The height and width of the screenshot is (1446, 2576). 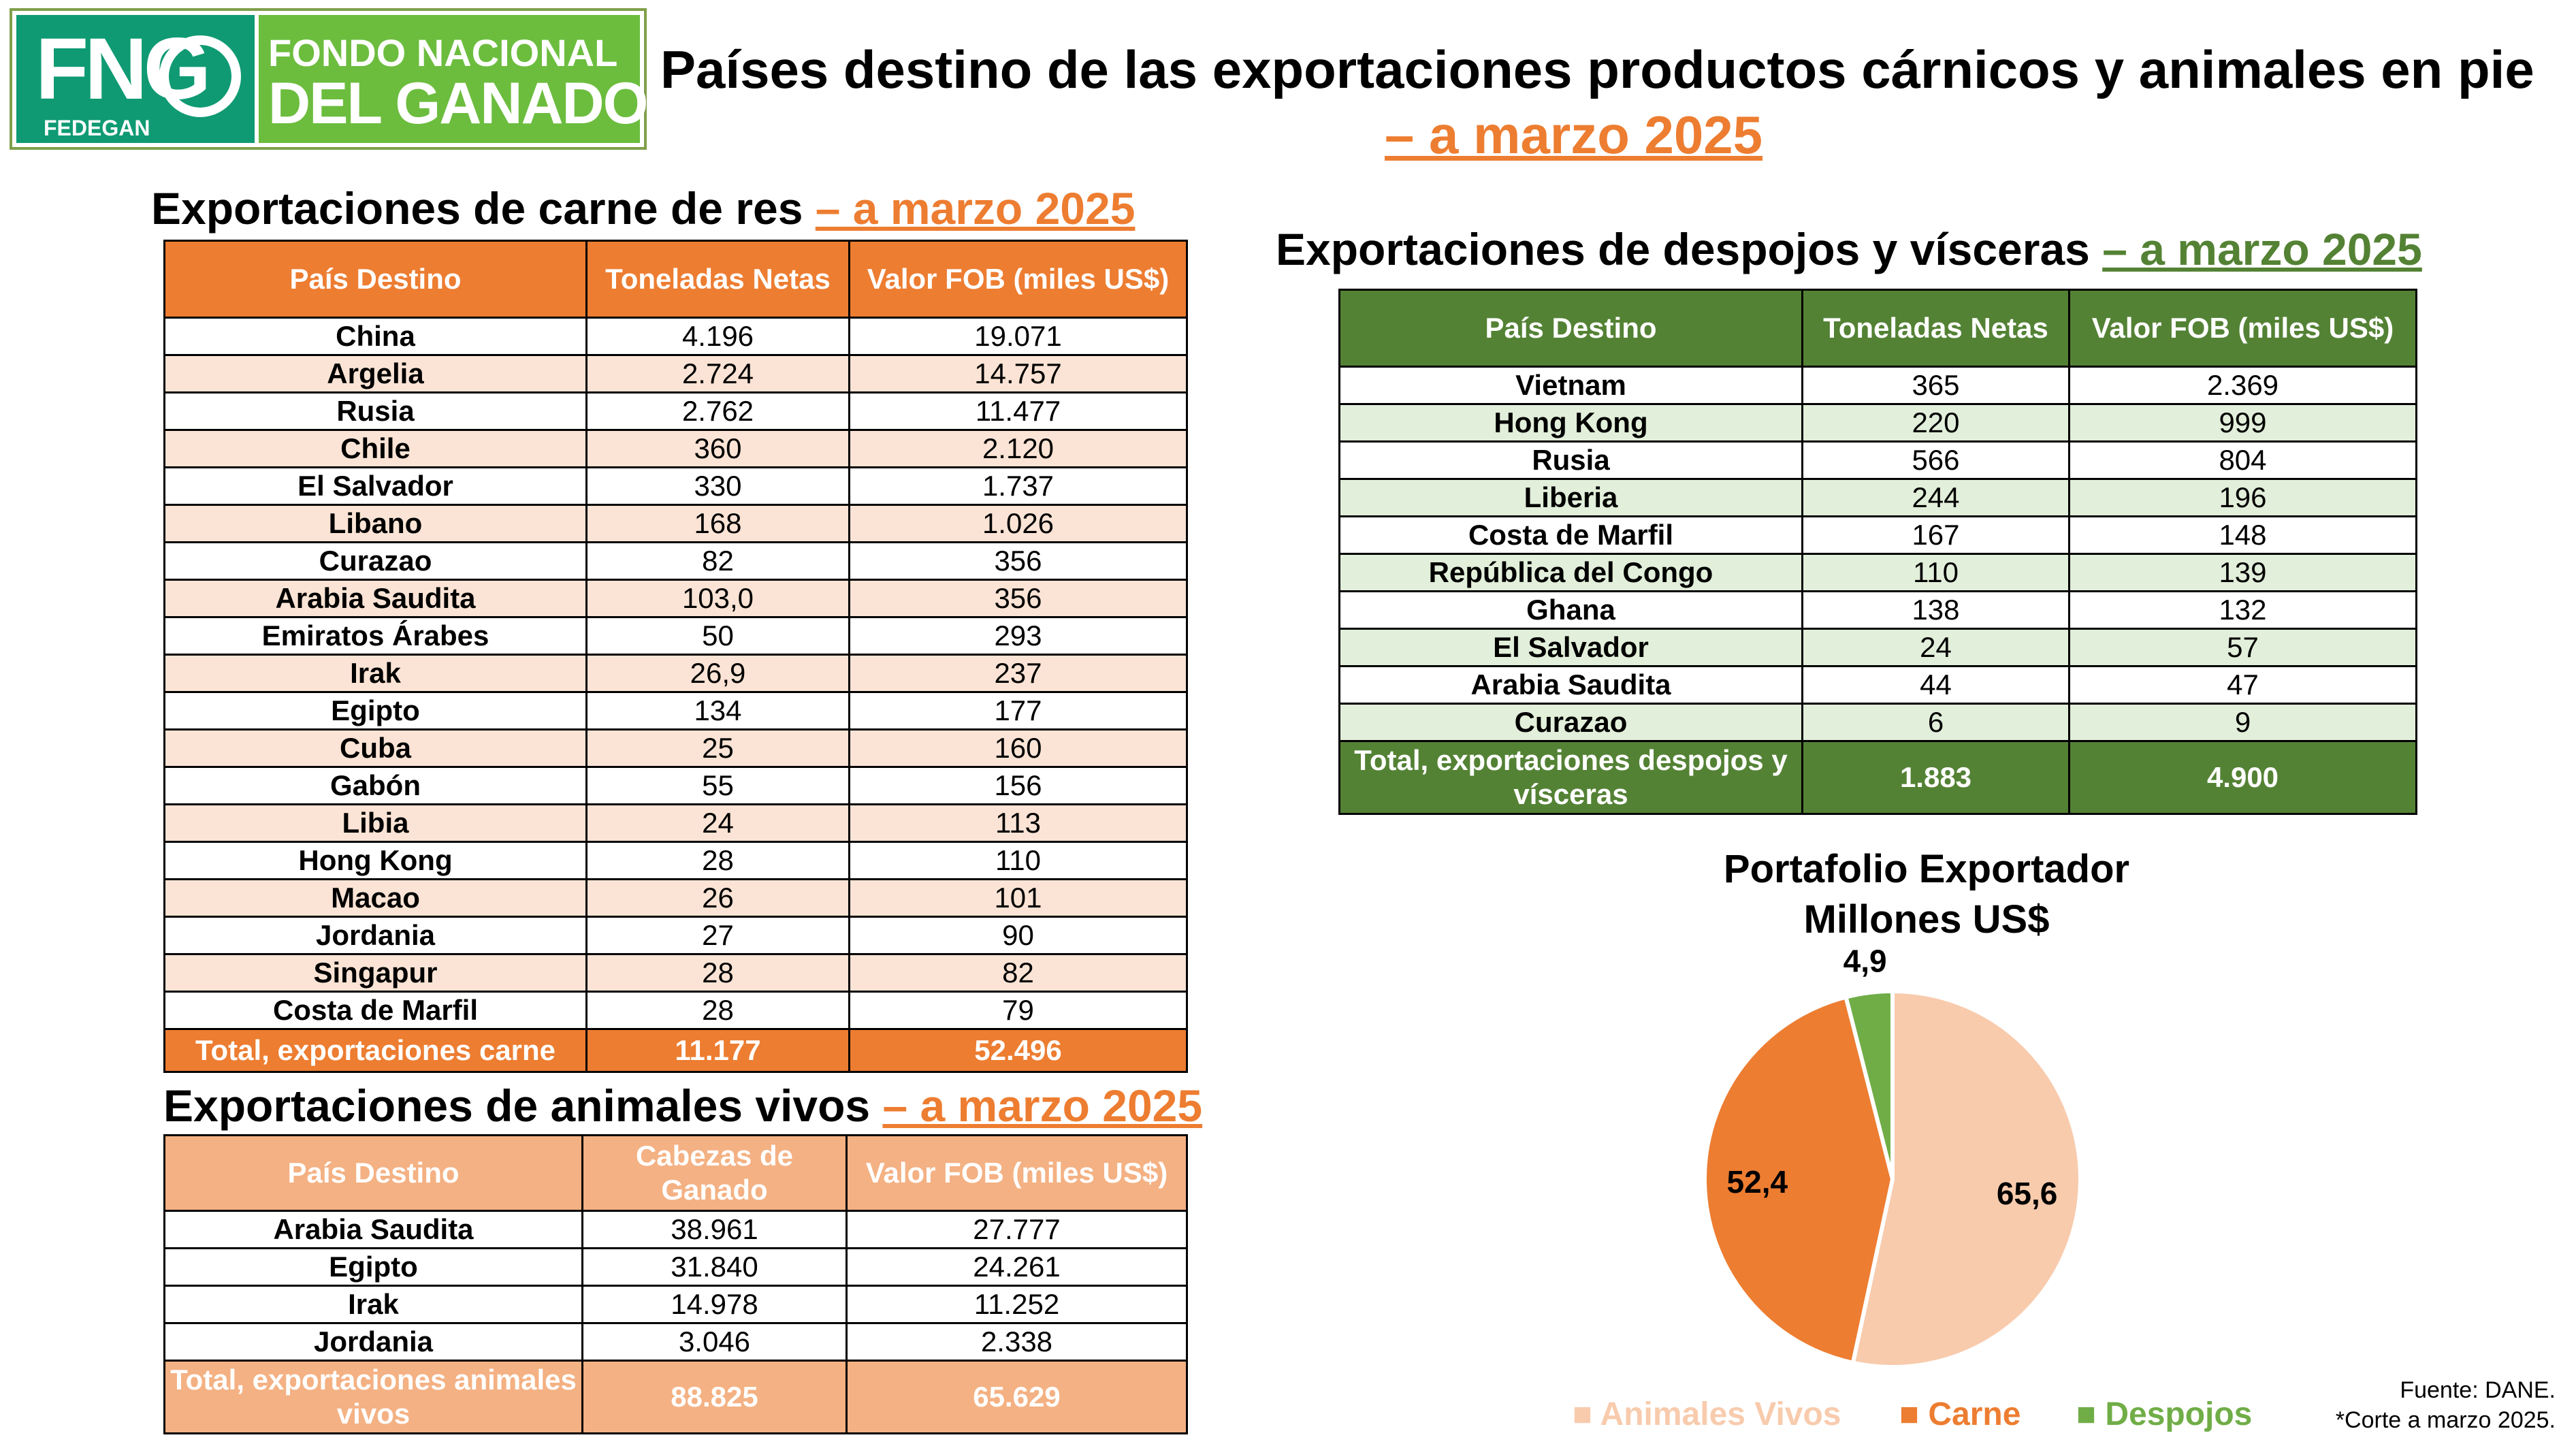 I want to click on table-row: Jordania 27 90, so click(x=676, y=936).